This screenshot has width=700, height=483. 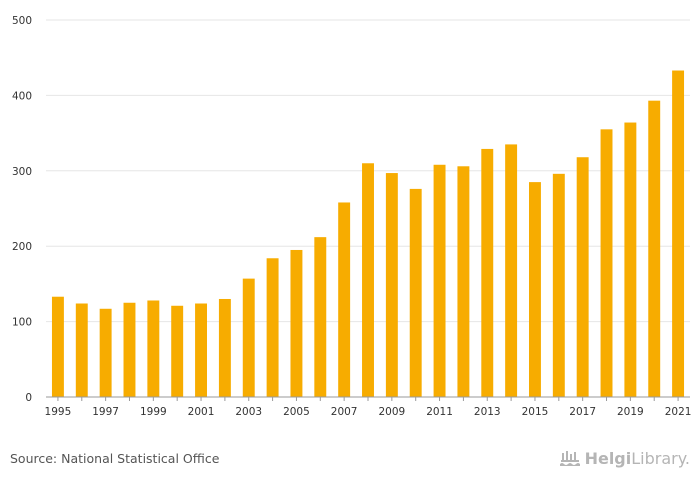 What do you see at coordinates (105, 412) in the screenshot?
I see `x-tick-label: 1997` at bounding box center [105, 412].